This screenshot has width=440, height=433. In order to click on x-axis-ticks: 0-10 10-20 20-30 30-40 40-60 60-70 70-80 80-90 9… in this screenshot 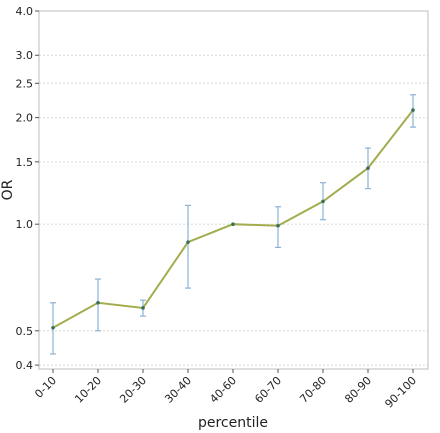, I will do `click(225, 390)`.